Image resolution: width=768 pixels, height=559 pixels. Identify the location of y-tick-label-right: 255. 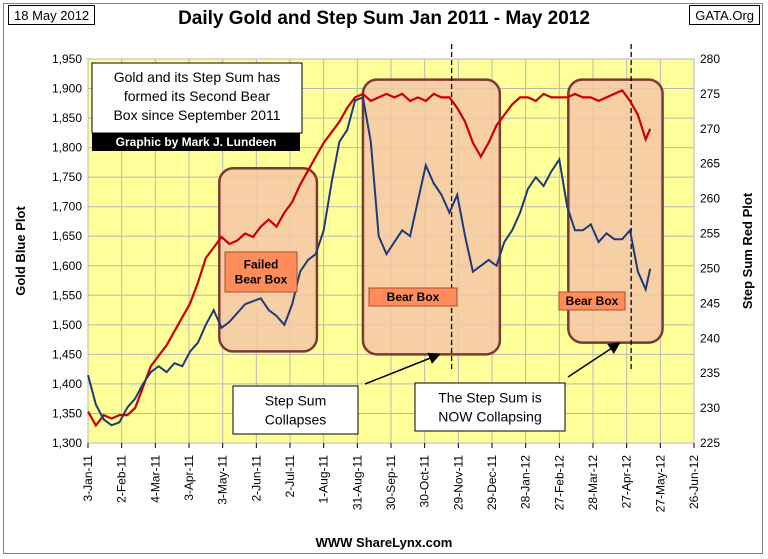
(710, 234).